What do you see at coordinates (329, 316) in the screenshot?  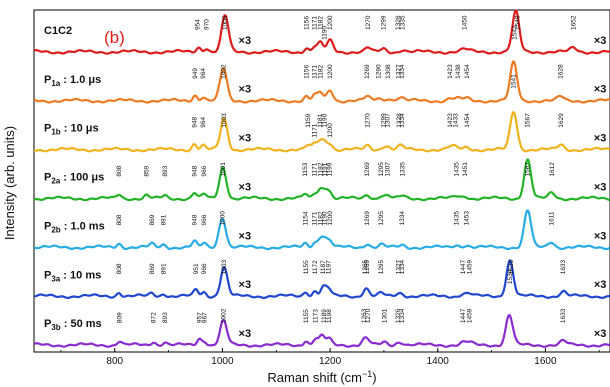 I see `peak-label: 1198` at bounding box center [329, 316].